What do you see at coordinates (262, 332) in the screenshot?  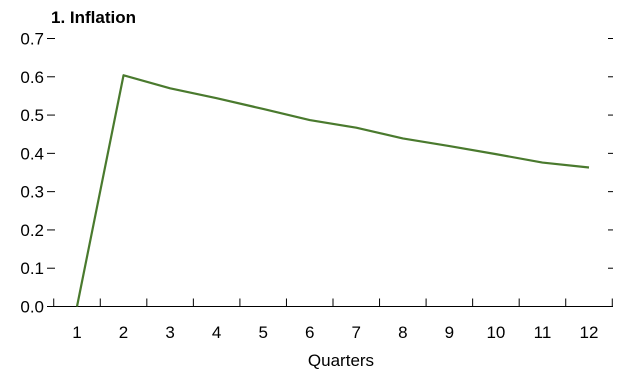 I see `x-tick-label: 5` at bounding box center [262, 332].